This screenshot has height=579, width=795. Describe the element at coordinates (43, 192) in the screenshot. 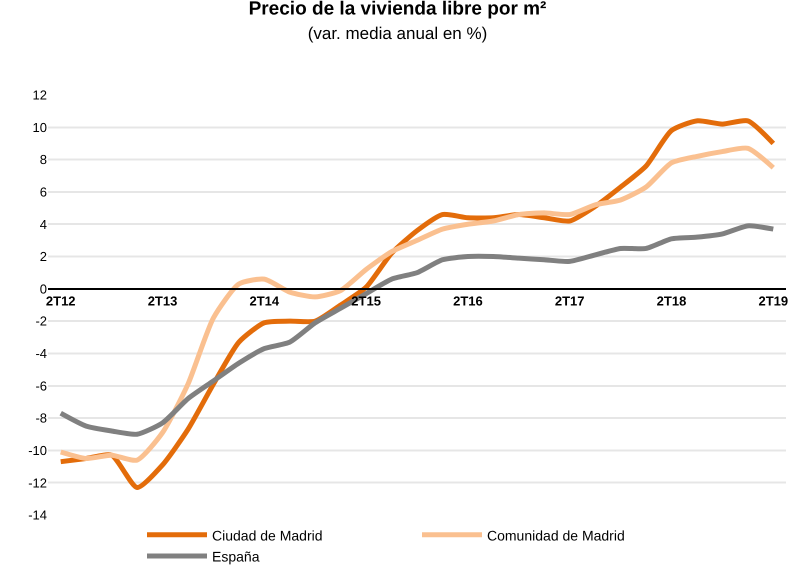

I see `y-tick-label: 6` at that location.